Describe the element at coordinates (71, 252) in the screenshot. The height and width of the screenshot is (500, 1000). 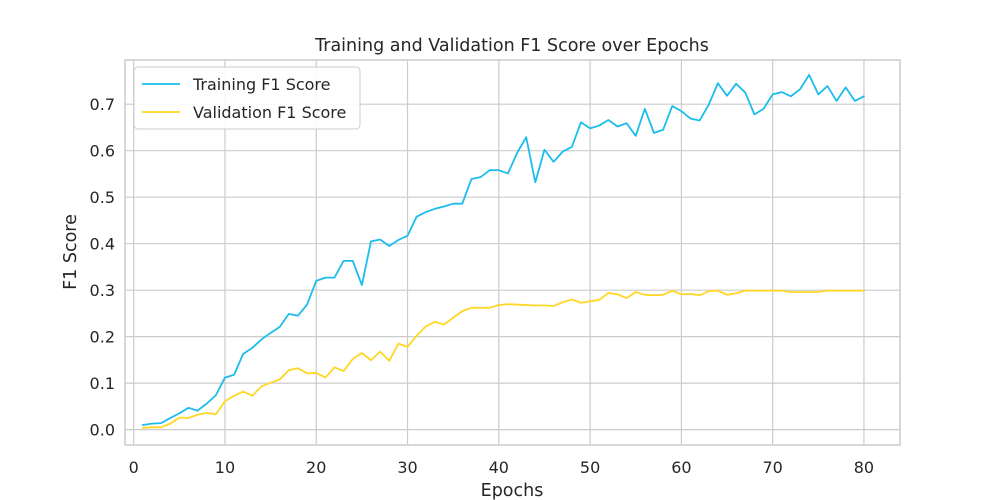
I see `y-axis-label: F1 Score` at that location.